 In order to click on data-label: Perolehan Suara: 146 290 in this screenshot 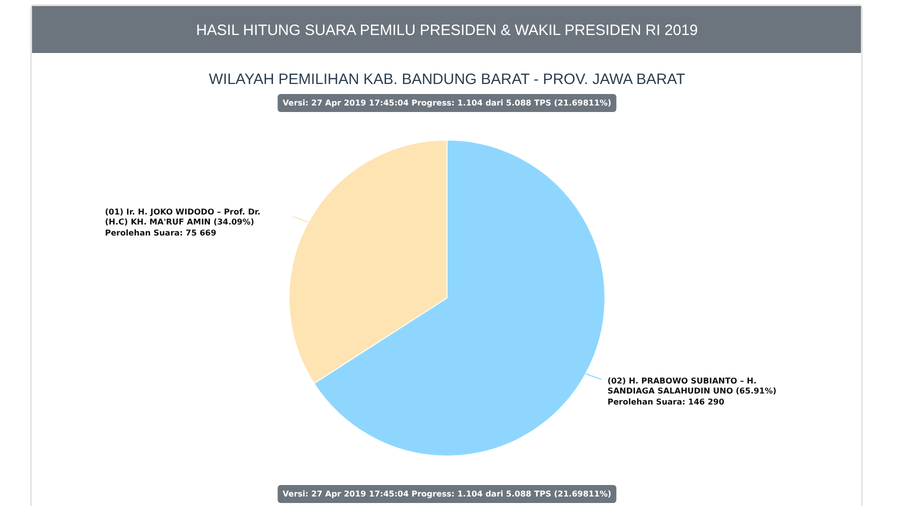, I will do `click(666, 401)`.